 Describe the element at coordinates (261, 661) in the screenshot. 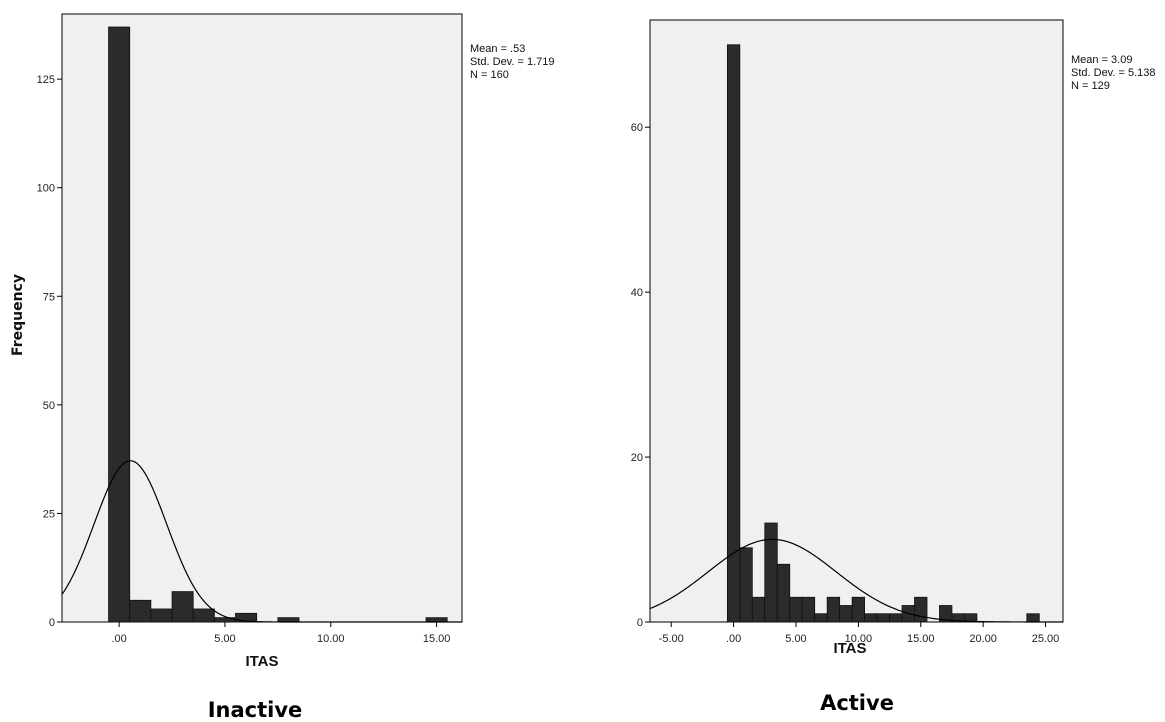

I see `x-axis-title-inactive: ITAS` at that location.